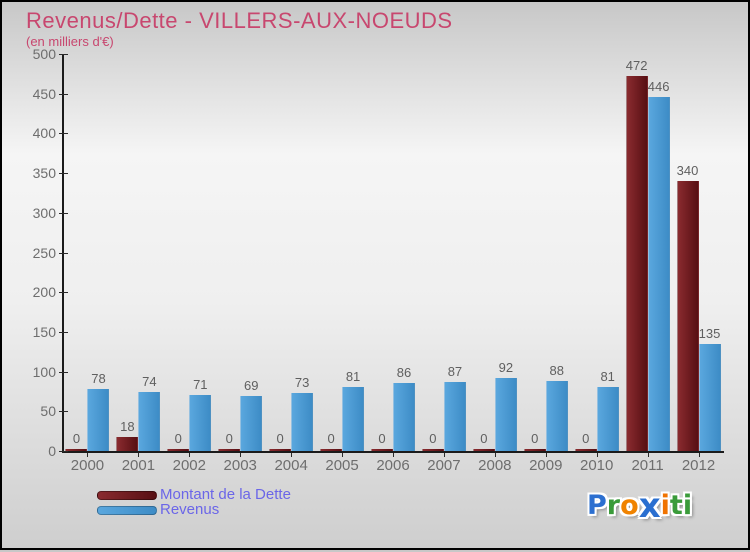  I want to click on bar-revenus-2003, so click(251, 423).